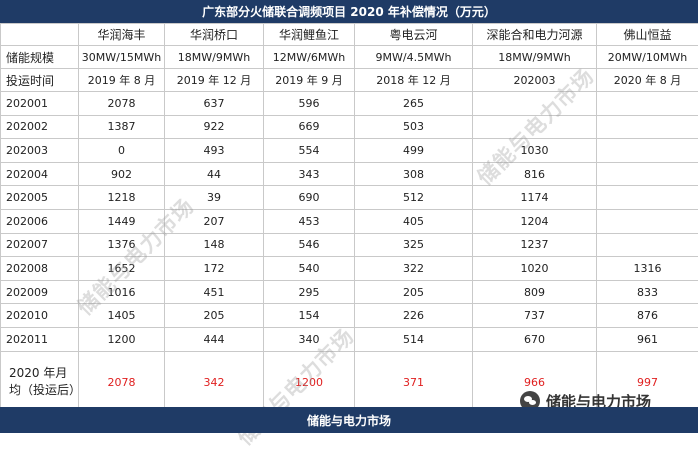 Image resolution: width=698 pixels, height=451 pixels. What do you see at coordinates (122, 198) in the screenshot?
I see `table-cell: 1218` at bounding box center [122, 198].